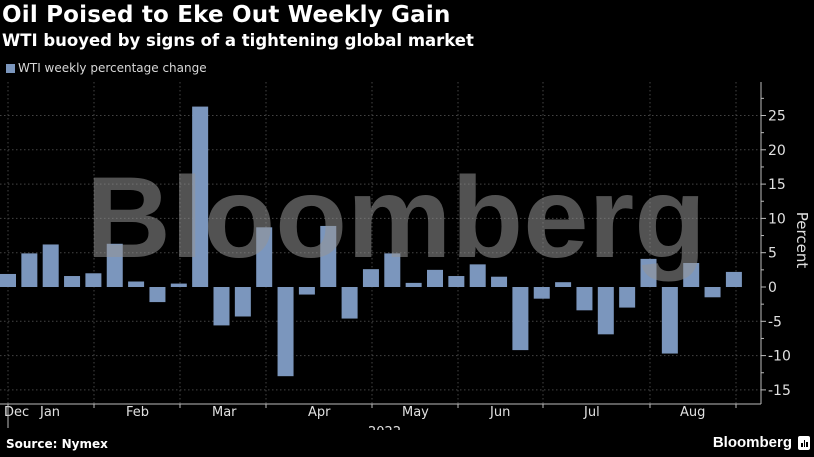 Image resolution: width=814 pixels, height=457 pixels. What do you see at coordinates (777, 219) in the screenshot?
I see `y-tick-label: 10` at bounding box center [777, 219].